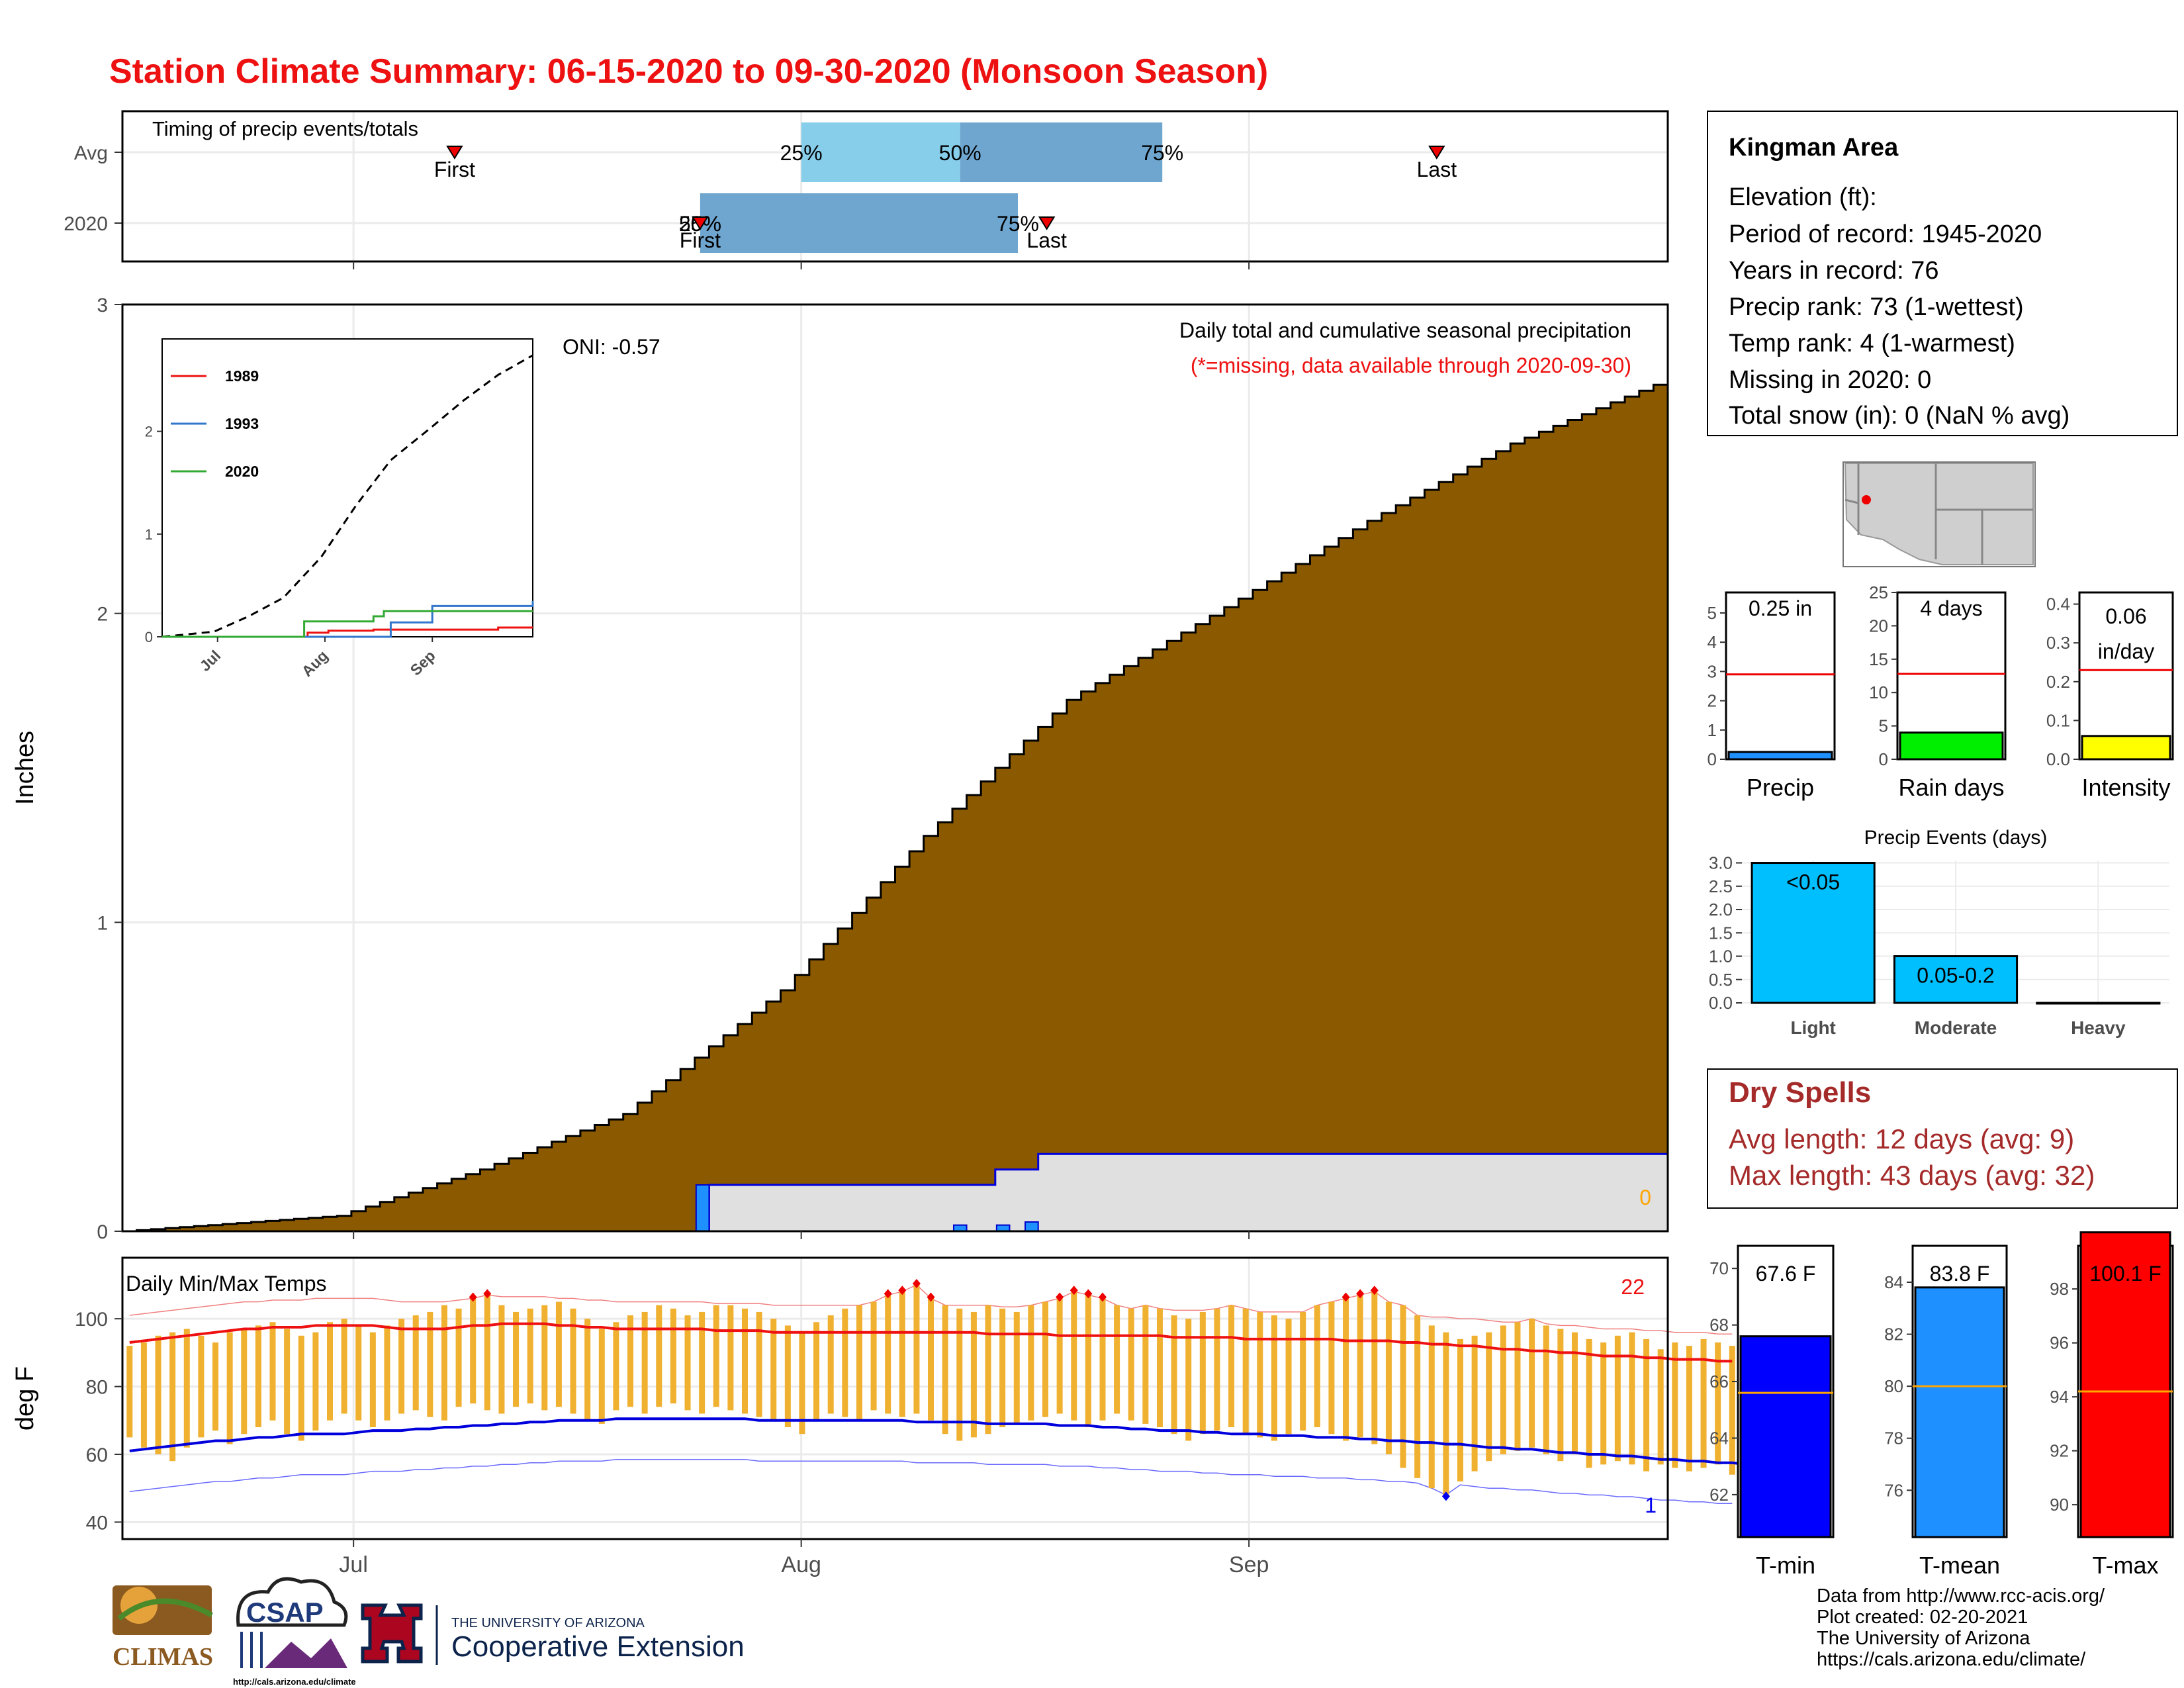 This screenshot has height=1688, width=2184. Describe the element at coordinates (1721, 863) in the screenshot. I see `events-ytick-label-6: 3.0` at that location.